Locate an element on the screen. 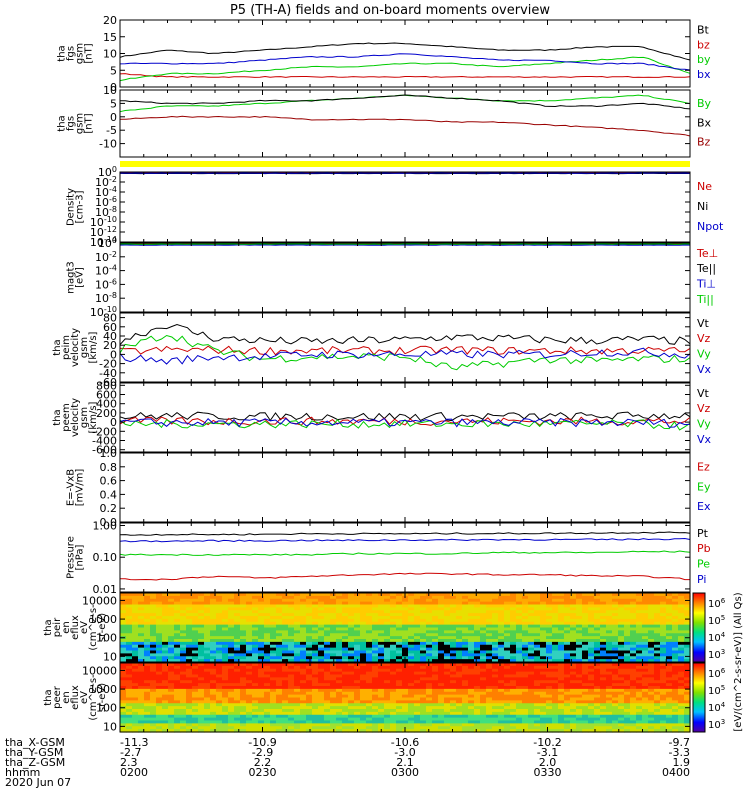 This screenshot has width=750, height=800. panel-fgs_mag: 20151050thafgsgsm[nT]Btbzbybx is located at coordinates (384, 54).